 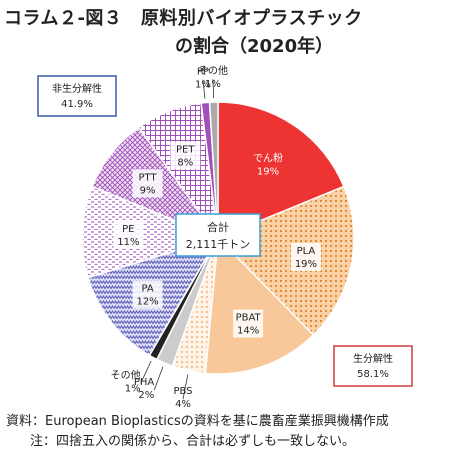 I want to click on slice-label: でん粉, so click(x=268, y=157).